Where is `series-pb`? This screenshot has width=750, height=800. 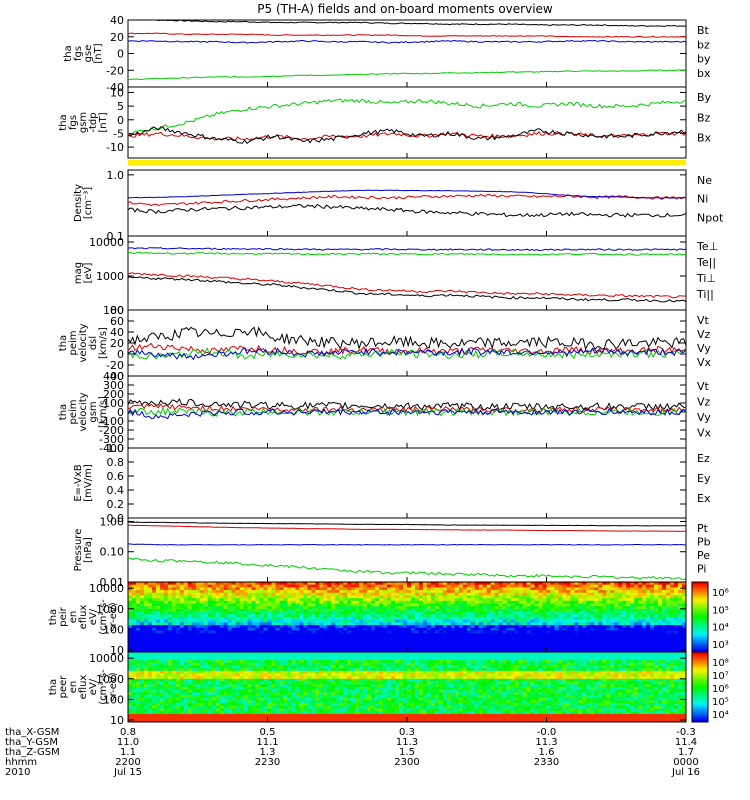 series-pb is located at coordinates (407, 528).